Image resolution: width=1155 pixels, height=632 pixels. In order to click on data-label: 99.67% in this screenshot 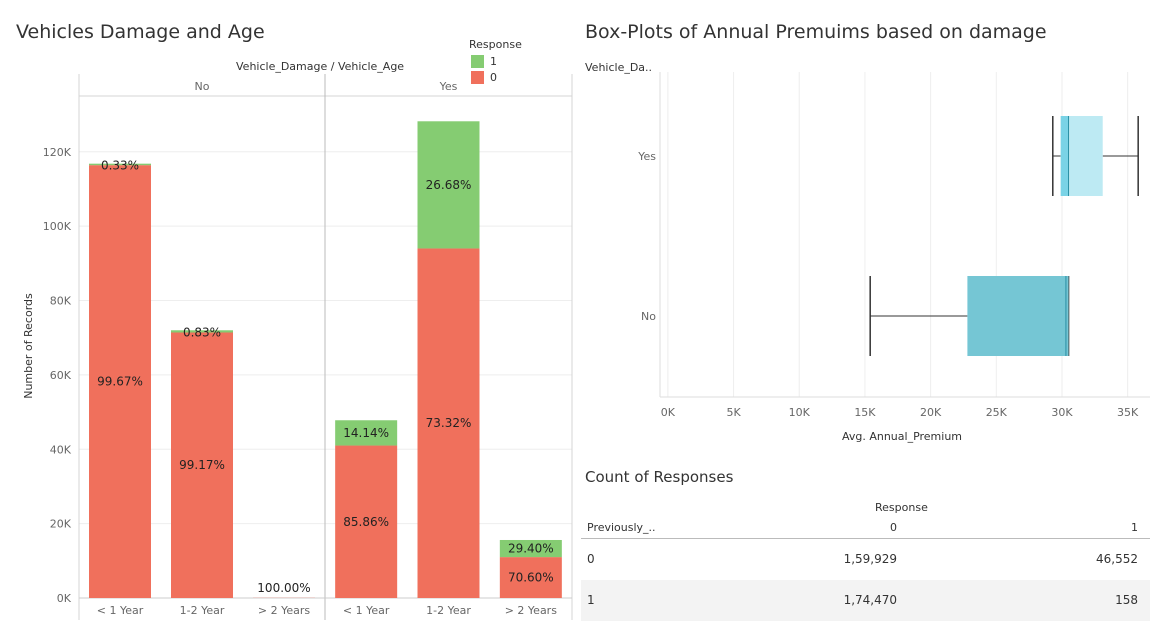, I will do `click(120, 382)`.